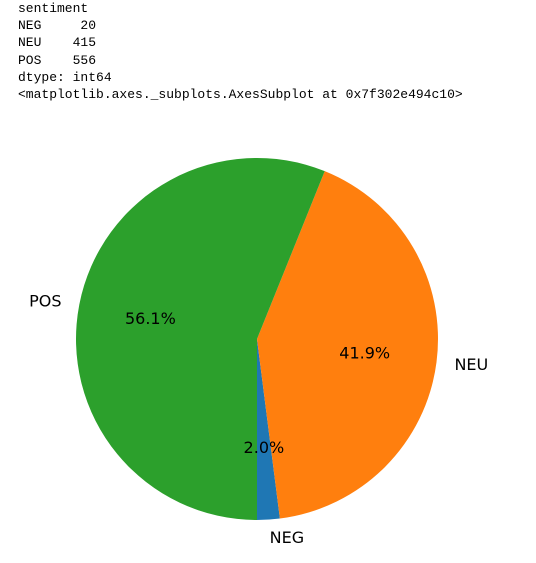 This screenshot has height=563, width=536. What do you see at coordinates (57, 26) in the screenshot?
I see `output-line: NEG 20` at bounding box center [57, 26].